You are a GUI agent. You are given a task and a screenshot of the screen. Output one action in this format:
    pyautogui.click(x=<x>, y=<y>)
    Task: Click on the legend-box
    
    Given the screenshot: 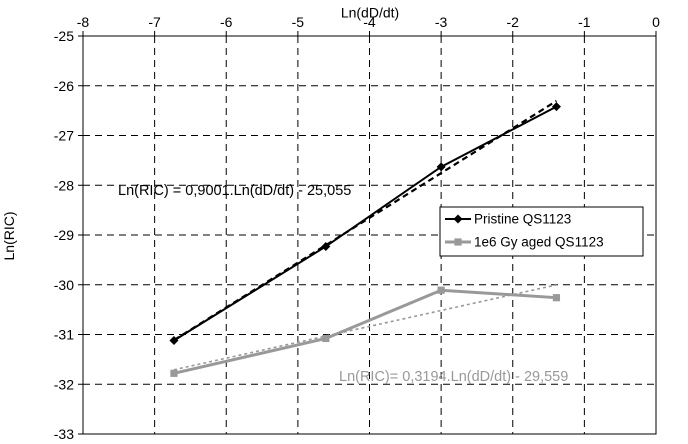 What is the action you would take?
    pyautogui.click(x=541, y=231)
    